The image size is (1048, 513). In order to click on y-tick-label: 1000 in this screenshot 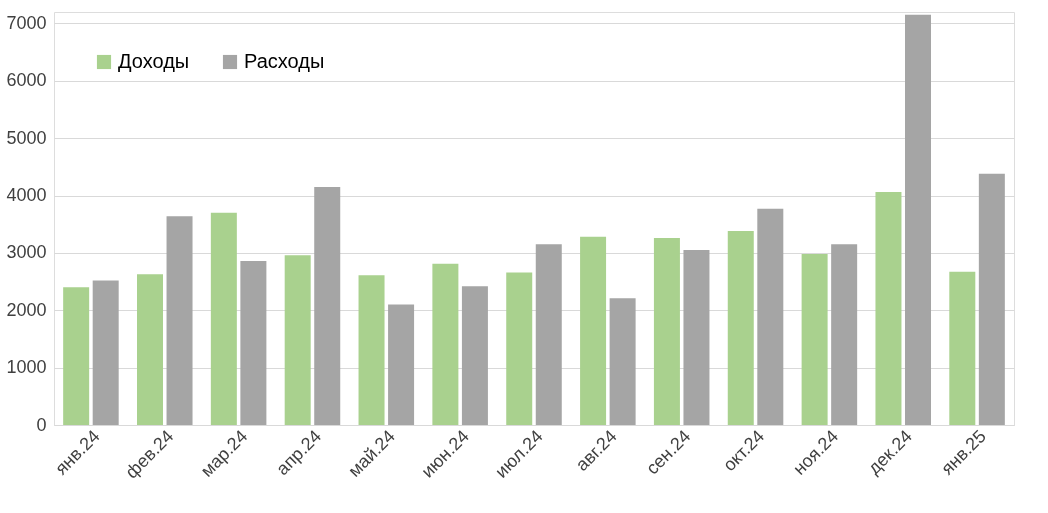, I will do `click(26, 367)`.